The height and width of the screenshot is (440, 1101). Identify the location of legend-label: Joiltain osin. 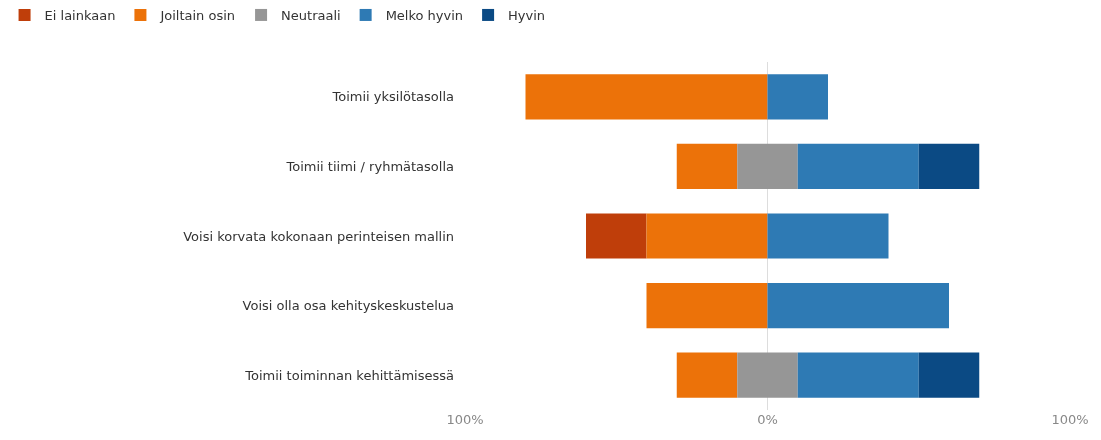
(197, 16).